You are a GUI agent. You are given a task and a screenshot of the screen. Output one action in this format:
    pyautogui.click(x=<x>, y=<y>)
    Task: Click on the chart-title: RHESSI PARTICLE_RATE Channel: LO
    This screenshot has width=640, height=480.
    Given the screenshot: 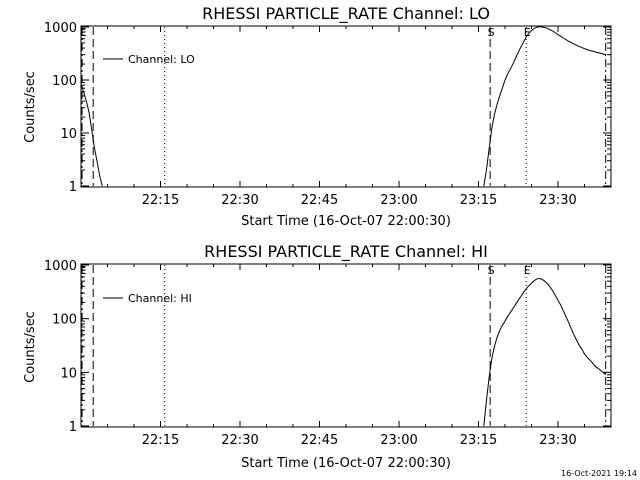 What is the action you would take?
    pyautogui.click(x=346, y=14)
    